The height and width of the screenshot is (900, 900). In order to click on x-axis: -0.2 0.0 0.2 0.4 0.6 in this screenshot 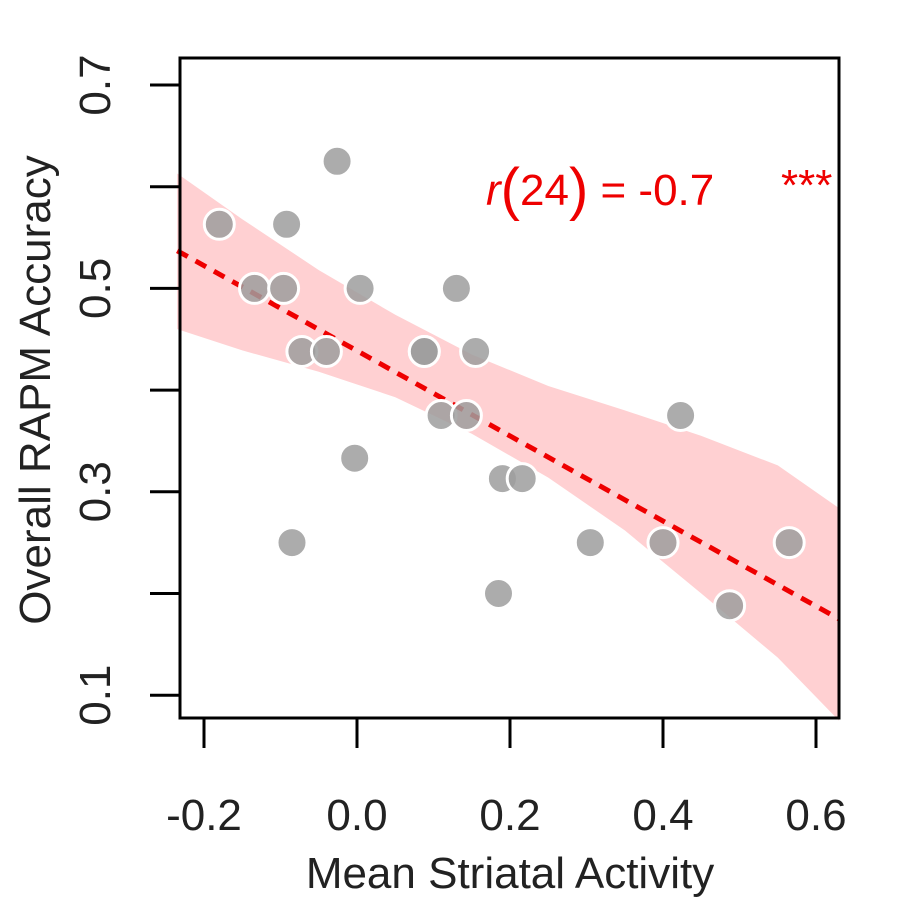, I will do `click(506, 779)`.